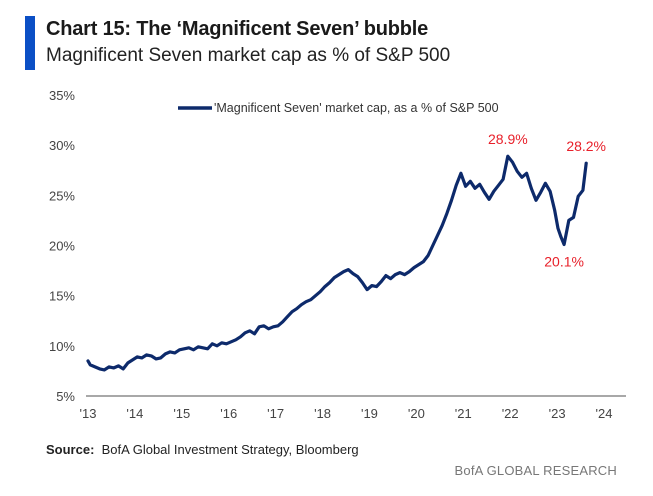 The width and height of the screenshot is (653, 496). Describe the element at coordinates (557, 413) in the screenshot. I see `x-tick-label: '23` at that location.